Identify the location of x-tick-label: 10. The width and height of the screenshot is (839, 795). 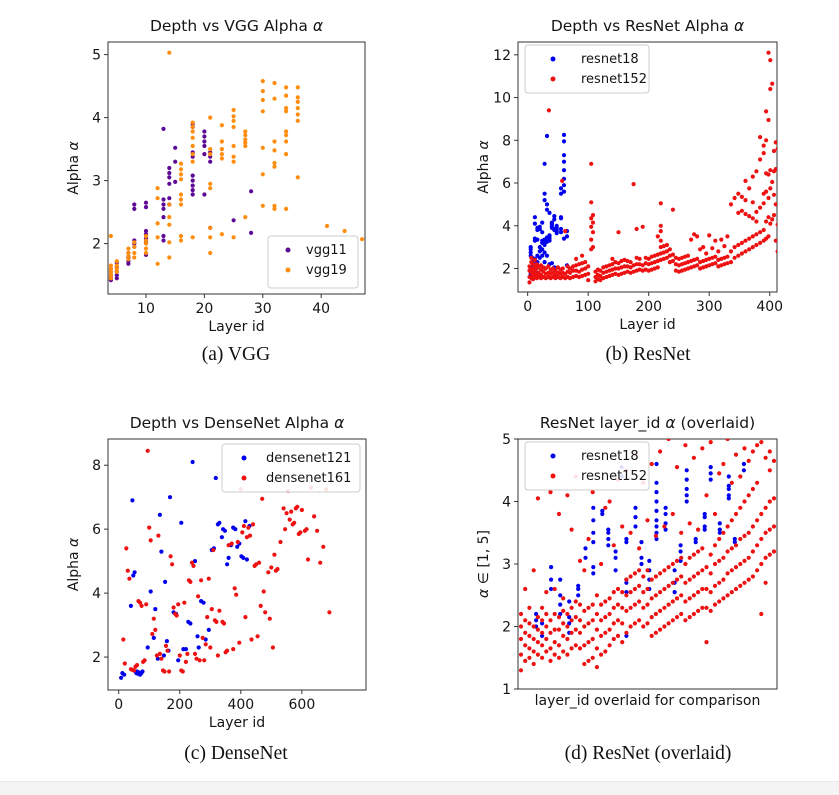
(146, 309).